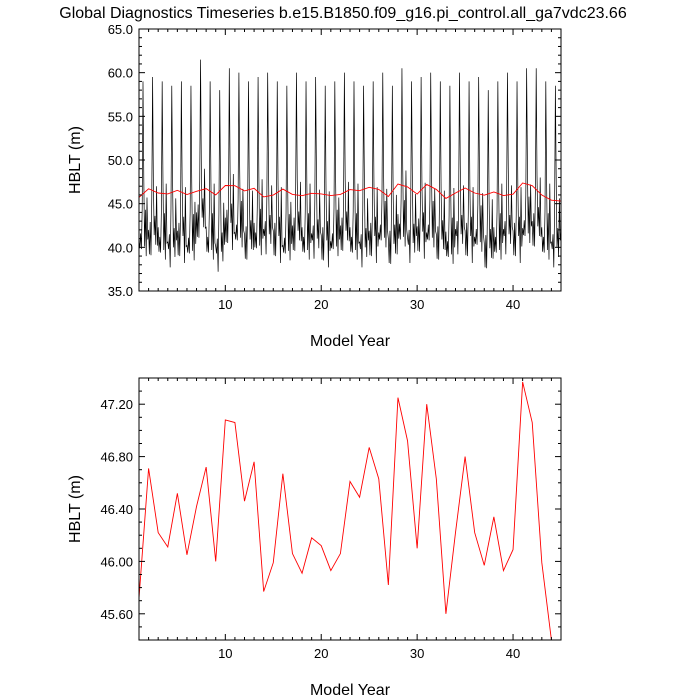  Describe the element at coordinates (120, 116) in the screenshot. I see `top-y-tick-label: 55.0` at that location.